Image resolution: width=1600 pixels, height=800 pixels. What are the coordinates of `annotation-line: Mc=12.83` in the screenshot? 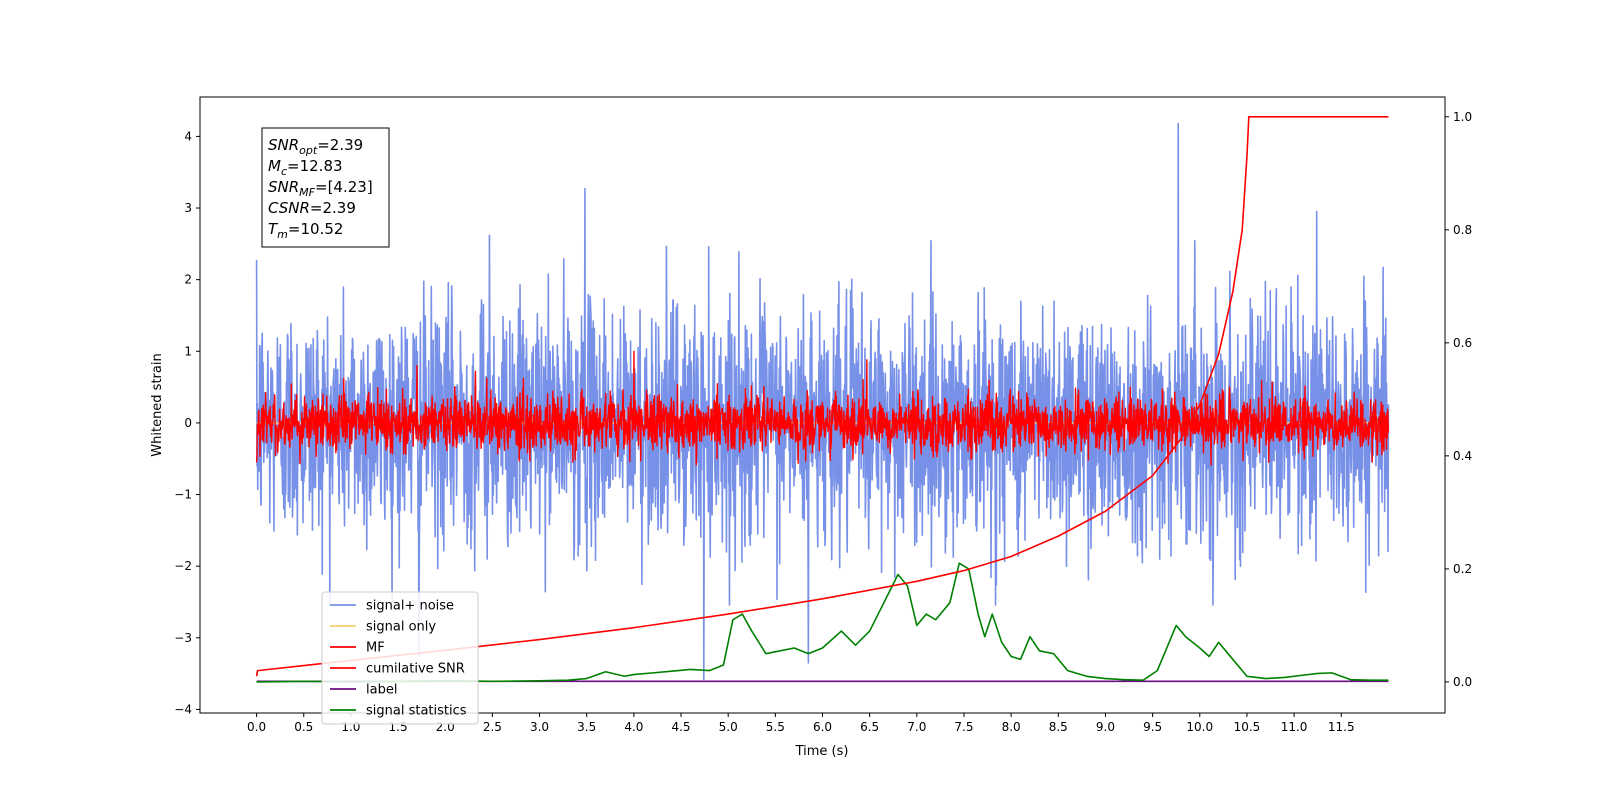 It's located at (305, 167).